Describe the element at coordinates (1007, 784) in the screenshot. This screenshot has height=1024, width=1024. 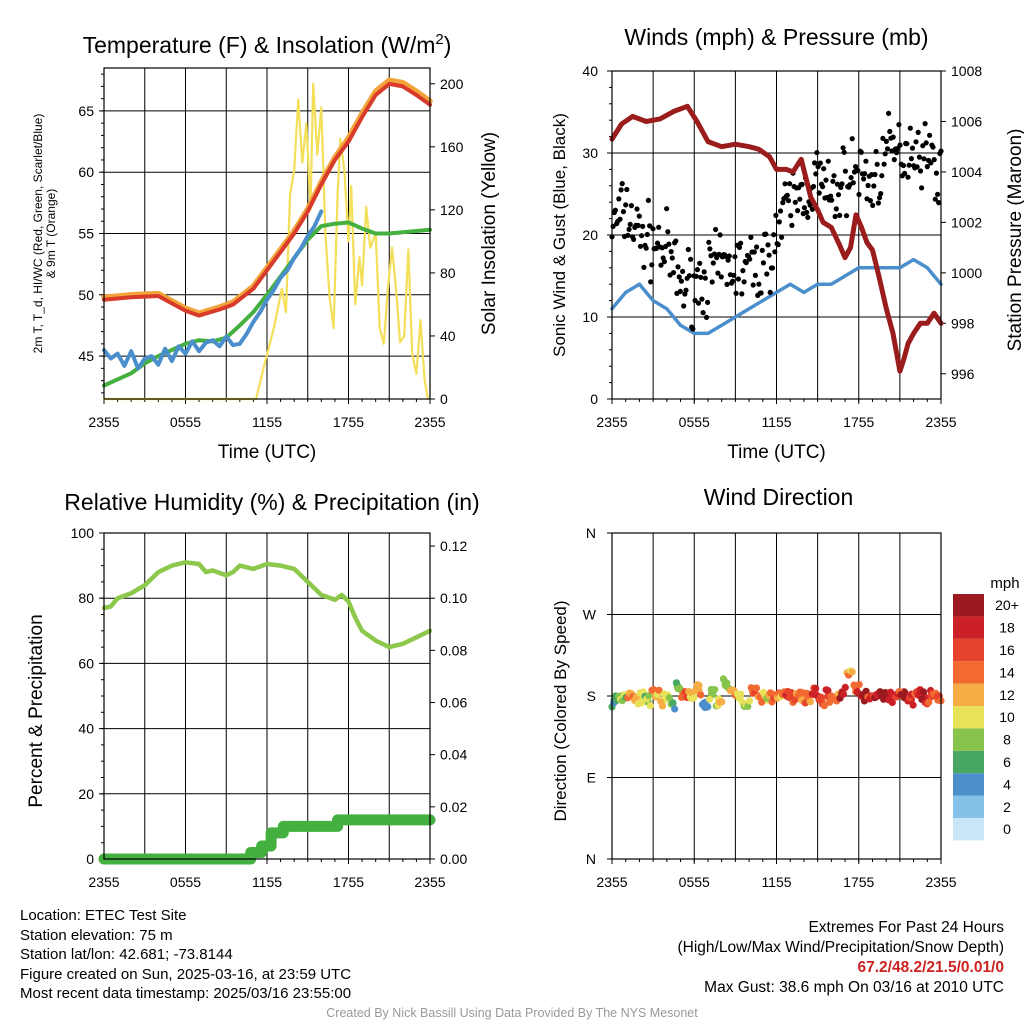
I see `colorbar-label: 4` at that location.